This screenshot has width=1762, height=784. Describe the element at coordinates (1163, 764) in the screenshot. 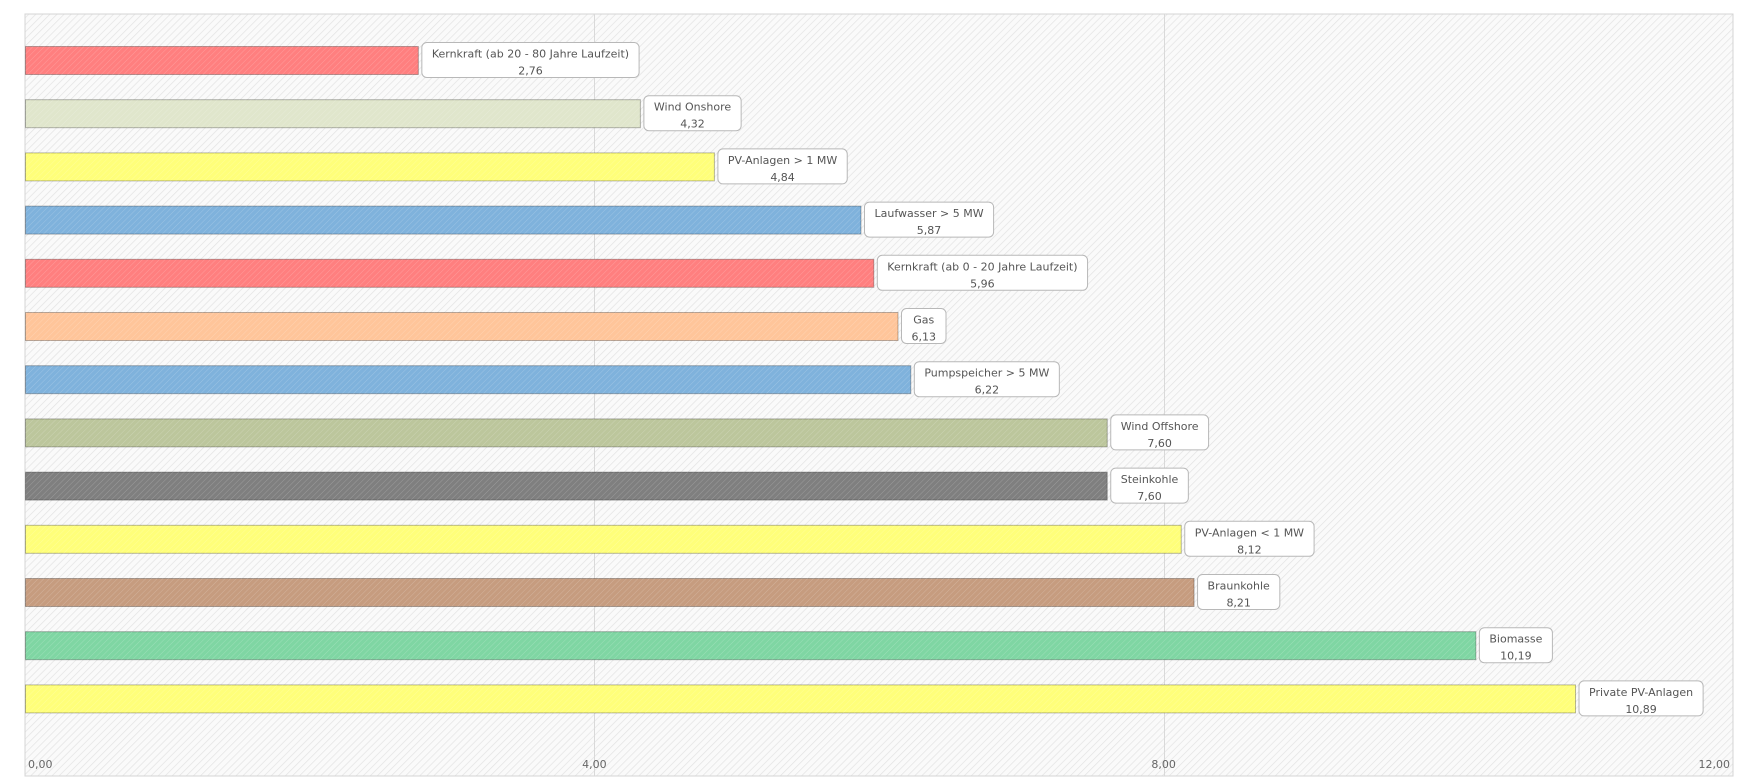

I see `x-tick-label: 8,00` at that location.